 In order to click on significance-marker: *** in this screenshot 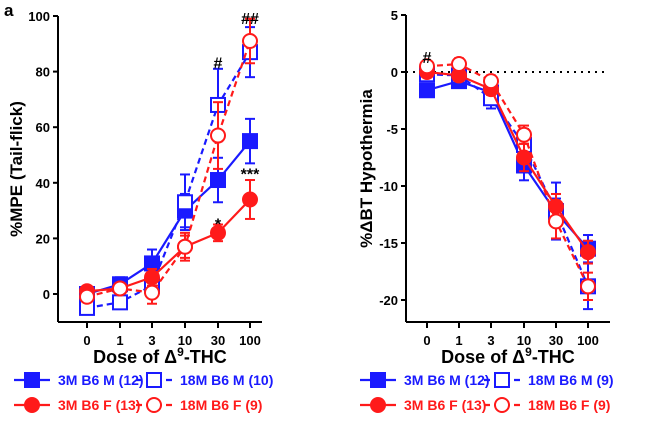, I will do `click(250, 175)`.